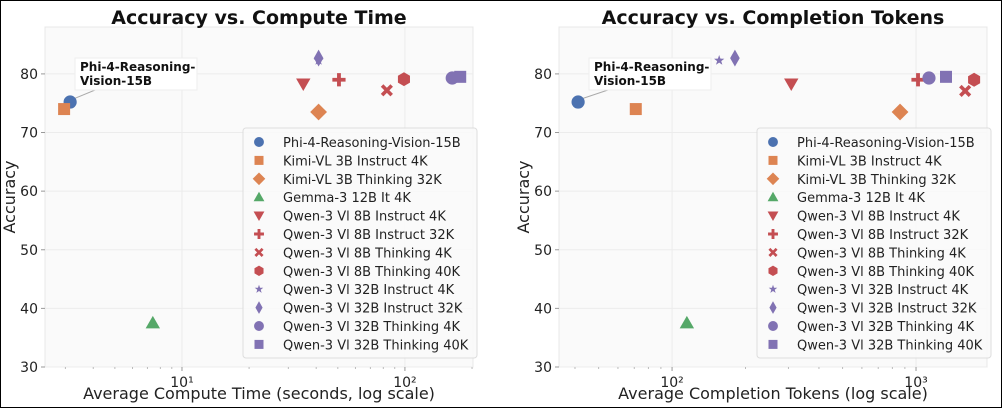 The width and height of the screenshot is (1002, 408). Describe the element at coordinates (259, 344) in the screenshot. I see `legend-marker-qwen-3-vl-32b-thinking-40k` at that location.